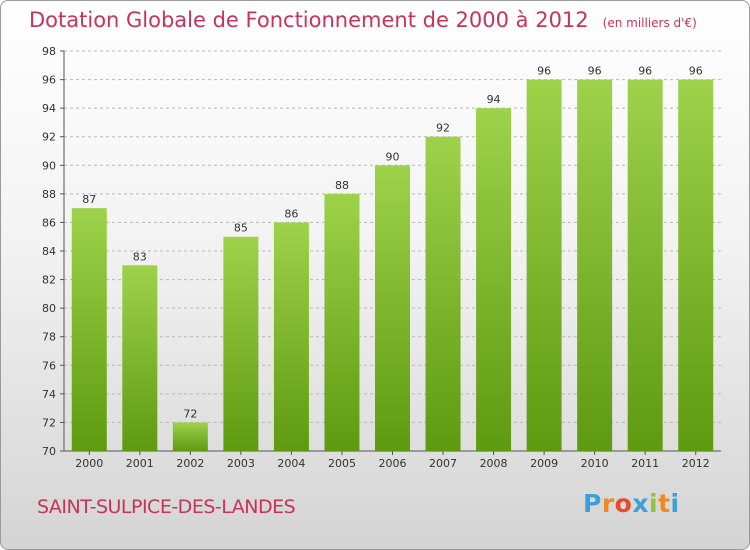 The width and height of the screenshot is (750, 550). Describe the element at coordinates (89, 463) in the screenshot. I see `x-tick-label: 2000` at that location.